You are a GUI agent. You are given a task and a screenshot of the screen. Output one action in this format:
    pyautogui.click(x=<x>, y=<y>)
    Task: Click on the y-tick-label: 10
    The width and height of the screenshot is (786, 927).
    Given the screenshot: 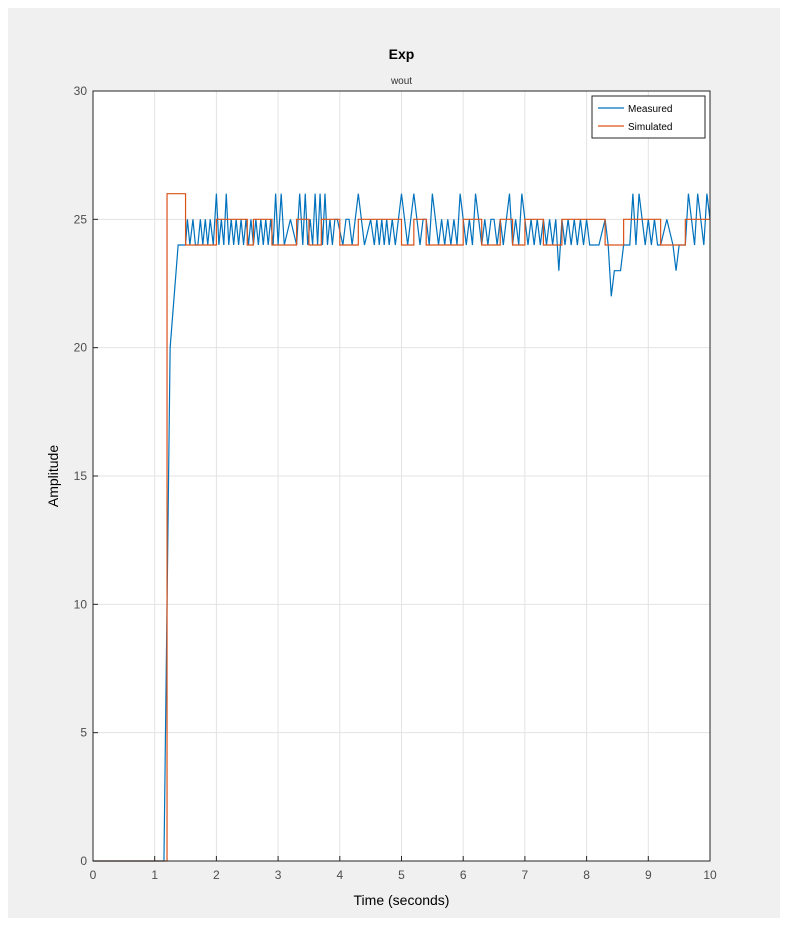 What is the action you would take?
    pyautogui.click(x=81, y=604)
    